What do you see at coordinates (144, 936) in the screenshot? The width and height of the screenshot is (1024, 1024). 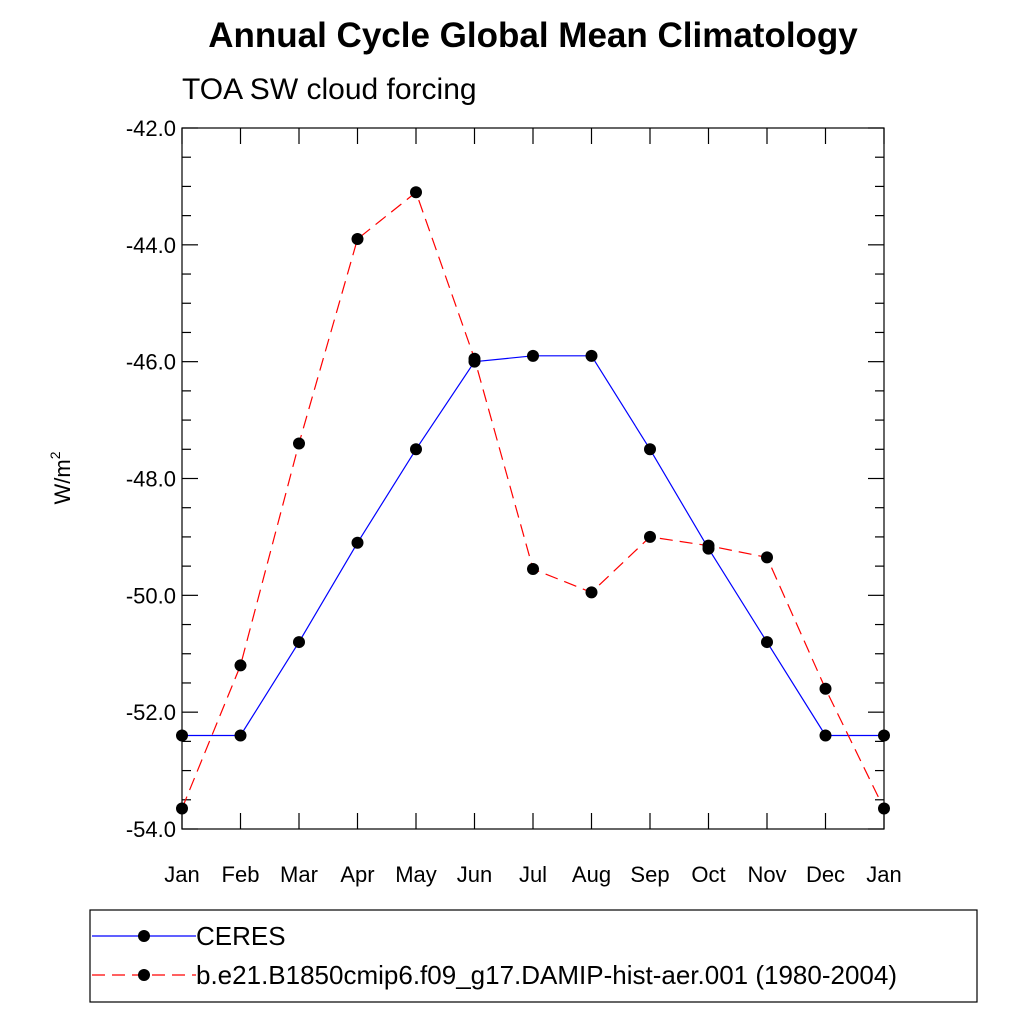 I see `legend-marker-ceres` at bounding box center [144, 936].